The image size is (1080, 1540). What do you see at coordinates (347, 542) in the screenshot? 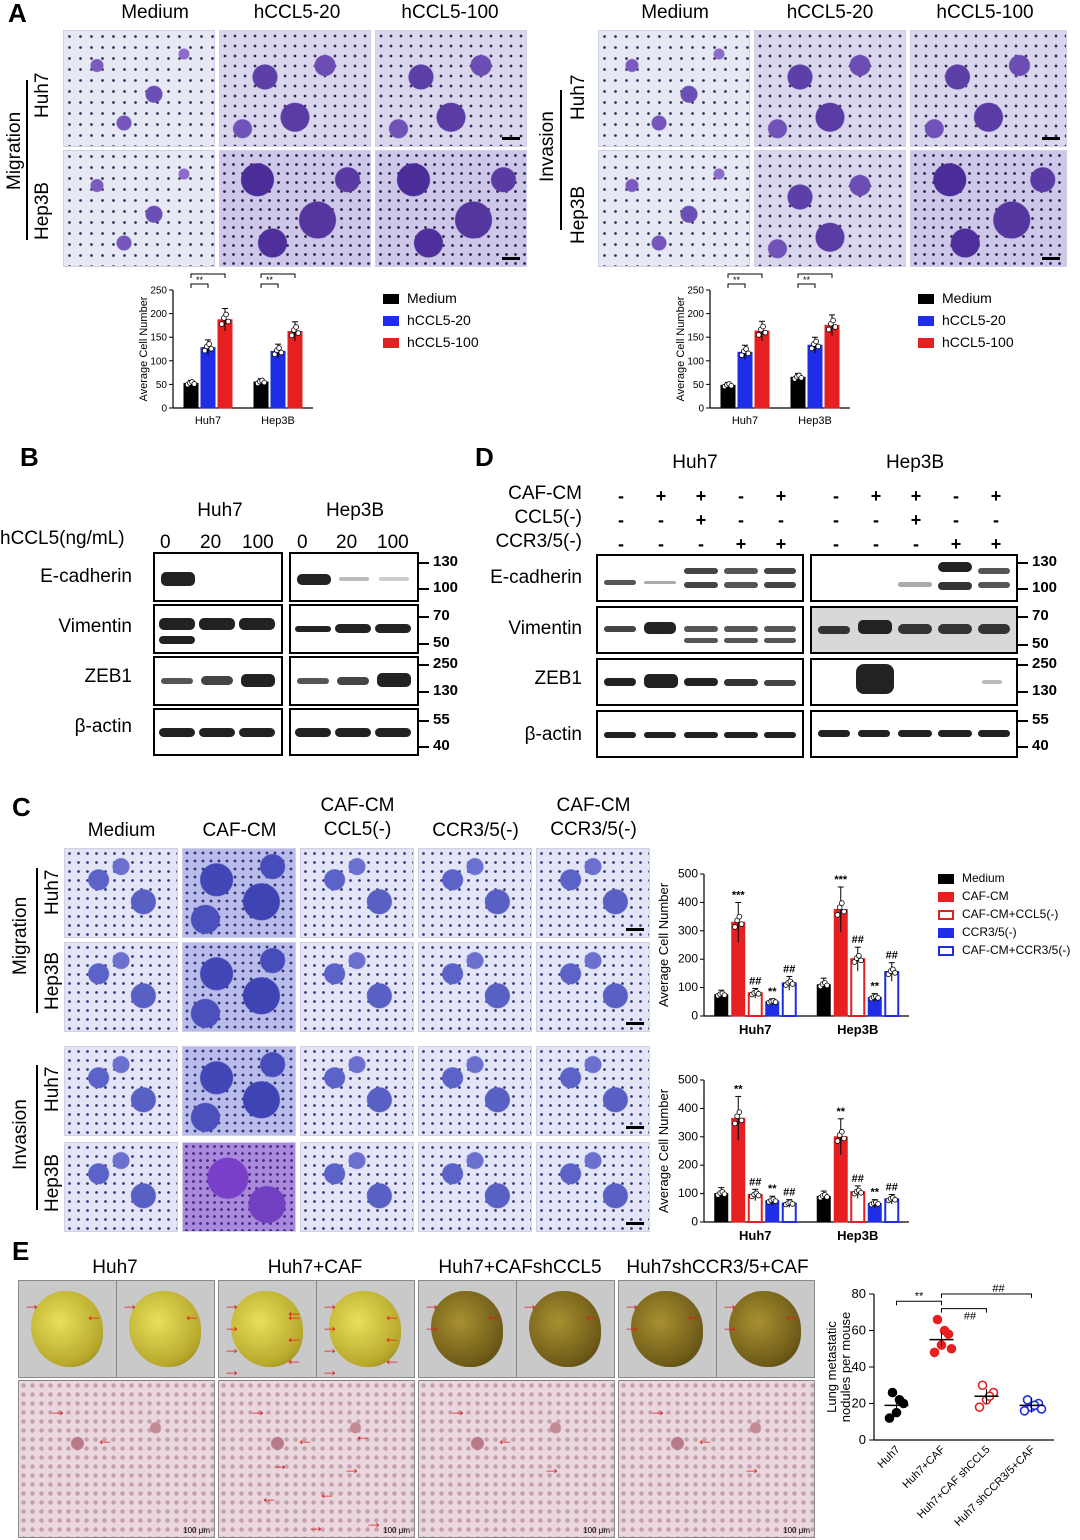
I see `dose: 20` at bounding box center [347, 542].